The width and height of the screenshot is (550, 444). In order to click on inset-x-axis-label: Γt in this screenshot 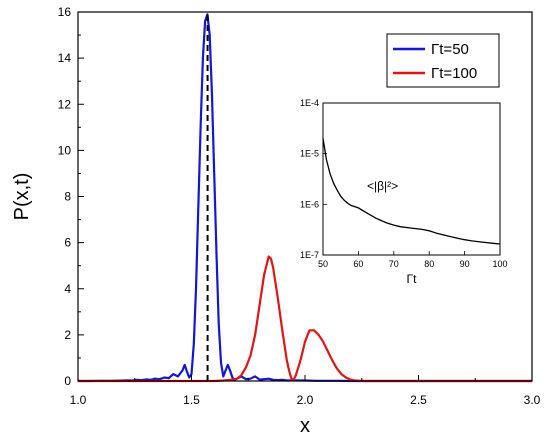, I will do `click(412, 279)`.